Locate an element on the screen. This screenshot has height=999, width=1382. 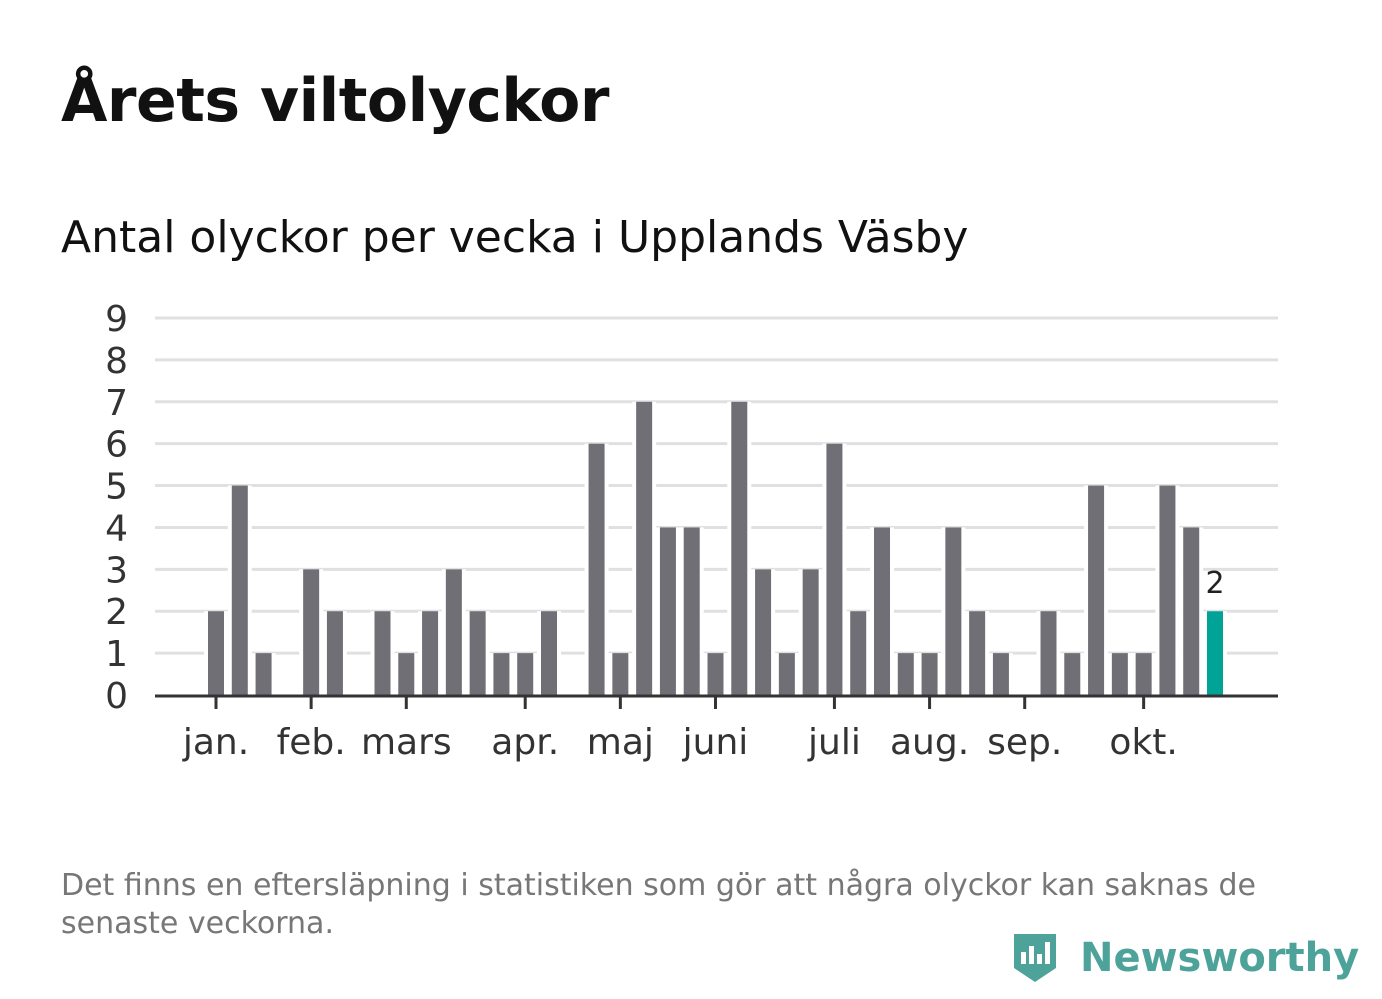
x-tick-label: feb. is located at coordinates (311, 742).